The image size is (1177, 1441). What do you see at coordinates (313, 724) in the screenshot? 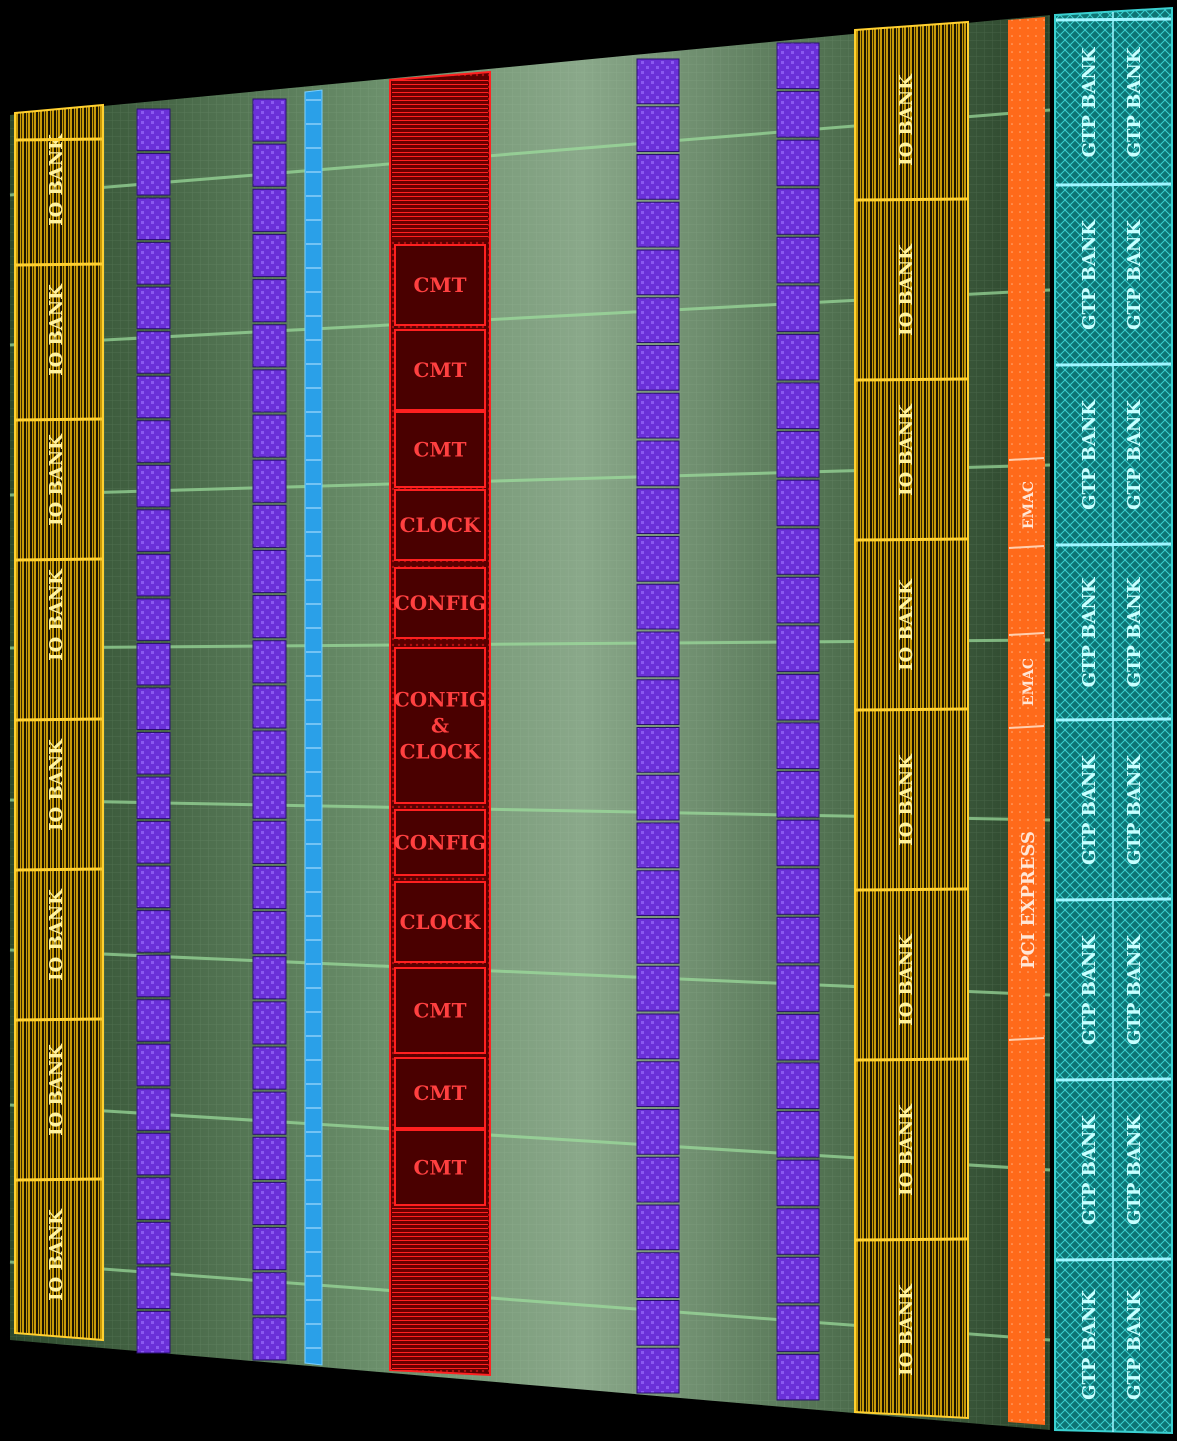
I see `dsp-column-ticks` at bounding box center [313, 724].